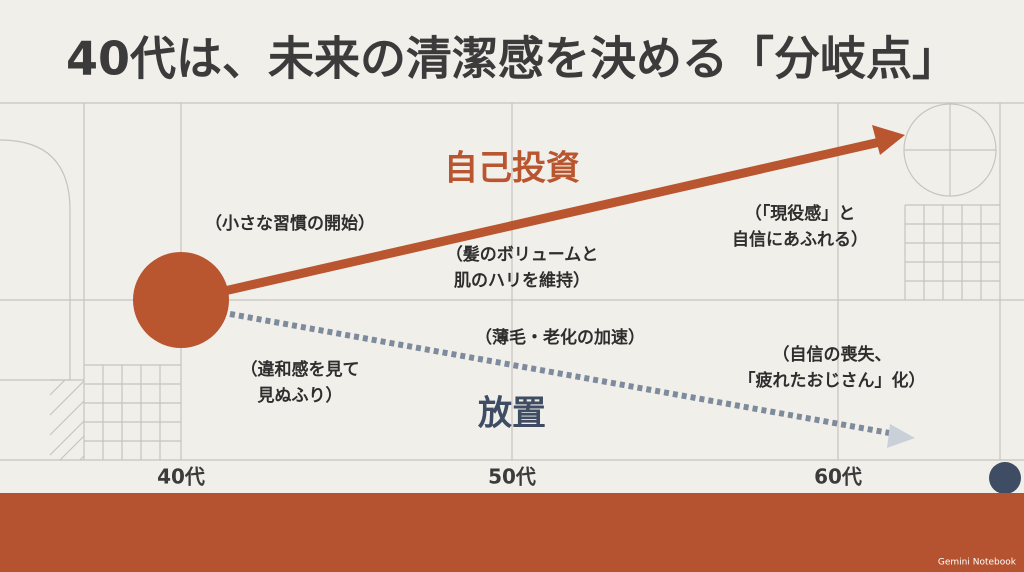  I want to click on annotation: （小さな習慣の開始）, so click(290, 223).